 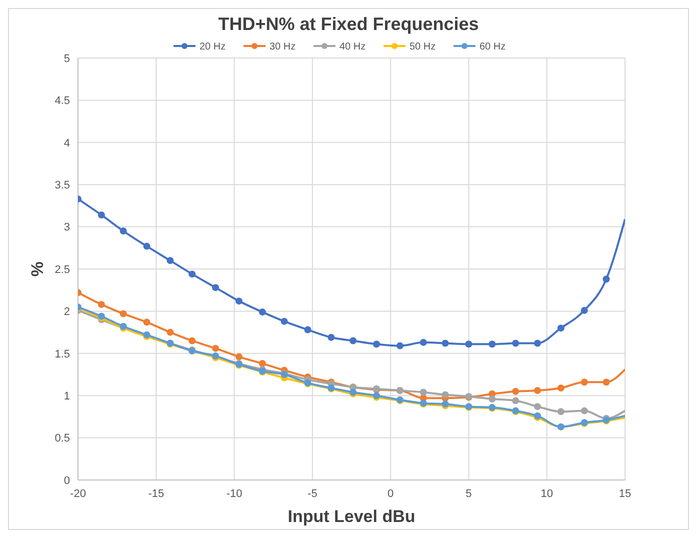 What do you see at coordinates (546, 494) in the screenshot?
I see `x-tick-label: 10` at bounding box center [546, 494].